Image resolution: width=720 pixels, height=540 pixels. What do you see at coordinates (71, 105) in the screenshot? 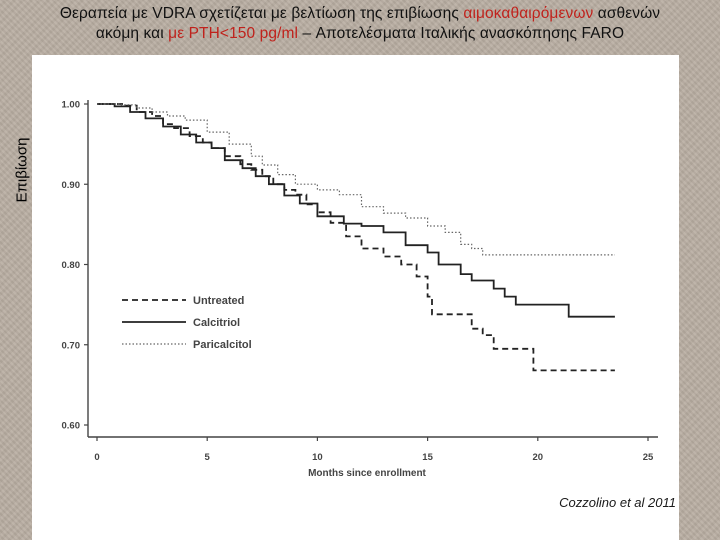
I see `y-tick-label: 1.00` at bounding box center [71, 105].